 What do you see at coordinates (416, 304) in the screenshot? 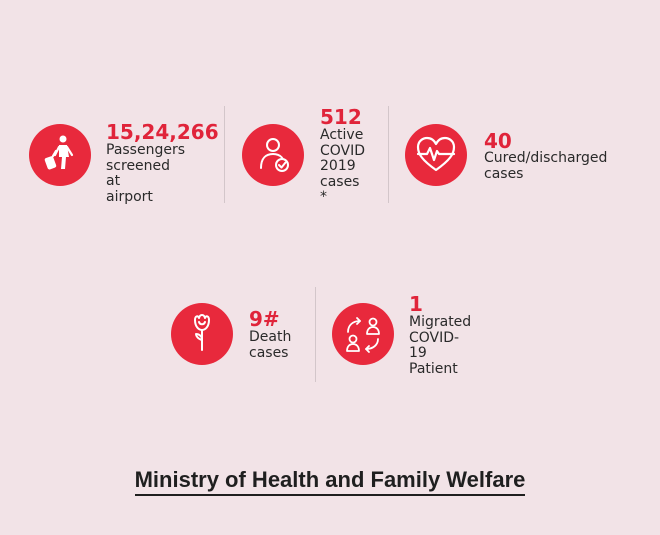
I see `migrated-count: 1` at bounding box center [416, 304].